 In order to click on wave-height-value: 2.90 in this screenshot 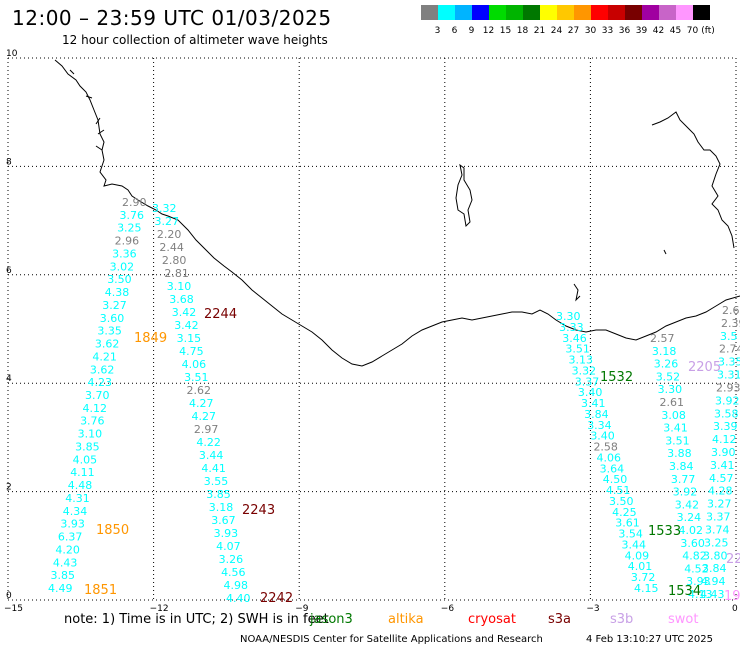, I will do `click(134, 202)`.